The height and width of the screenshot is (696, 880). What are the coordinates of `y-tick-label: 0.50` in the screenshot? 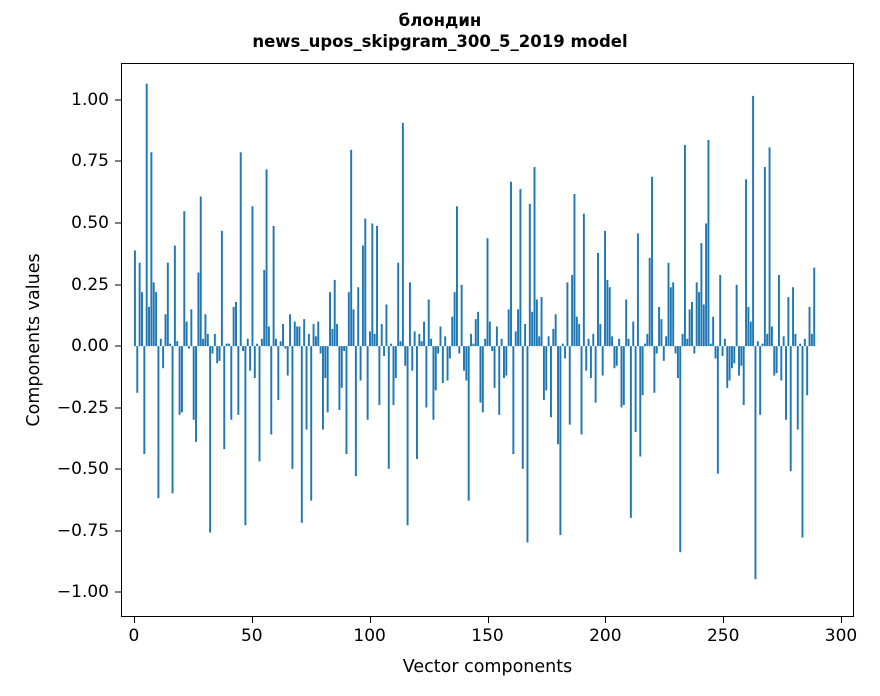 It's located at (90, 223).